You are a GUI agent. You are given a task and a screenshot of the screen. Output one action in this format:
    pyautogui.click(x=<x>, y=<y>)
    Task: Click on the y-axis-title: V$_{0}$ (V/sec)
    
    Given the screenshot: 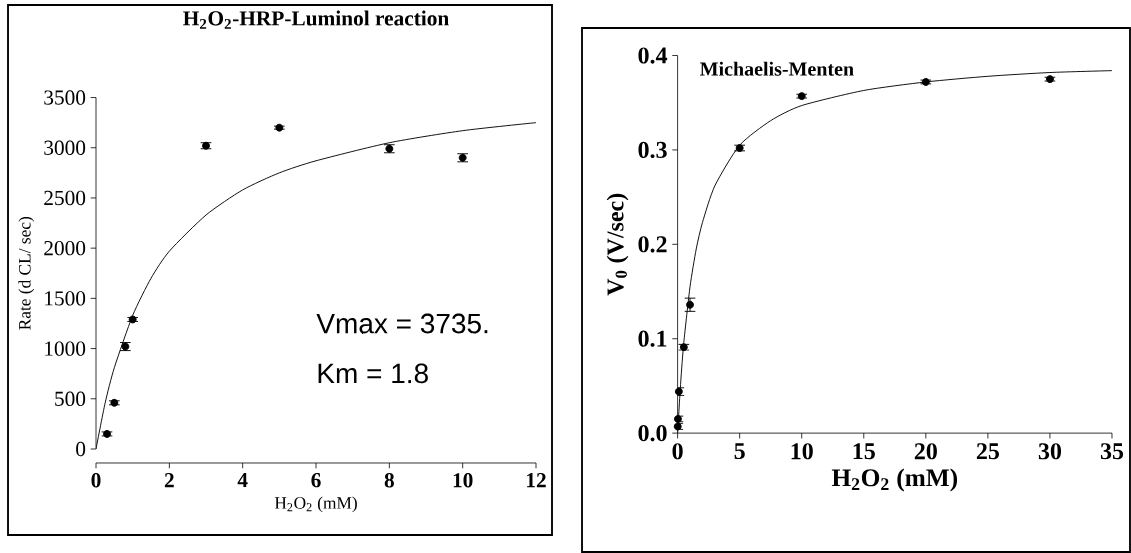 What is the action you would take?
    pyautogui.click(x=617, y=244)
    